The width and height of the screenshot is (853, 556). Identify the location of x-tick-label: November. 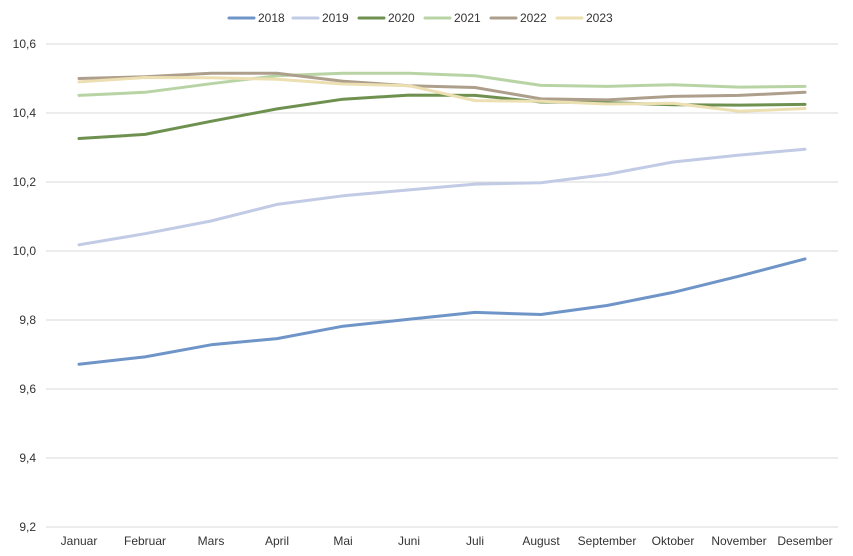
(738, 541).